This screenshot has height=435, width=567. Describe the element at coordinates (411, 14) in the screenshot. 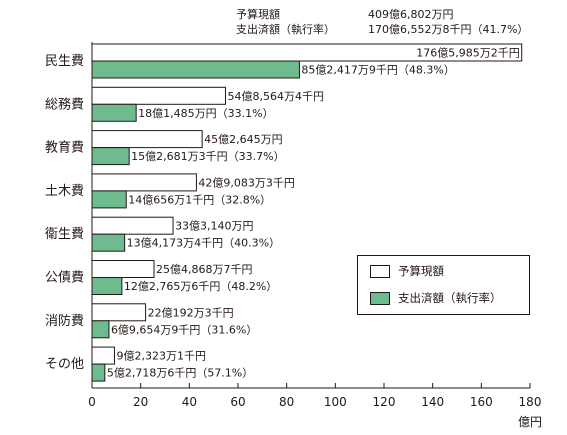

I see `header-budget-value: 409億6,802万円` at that location.